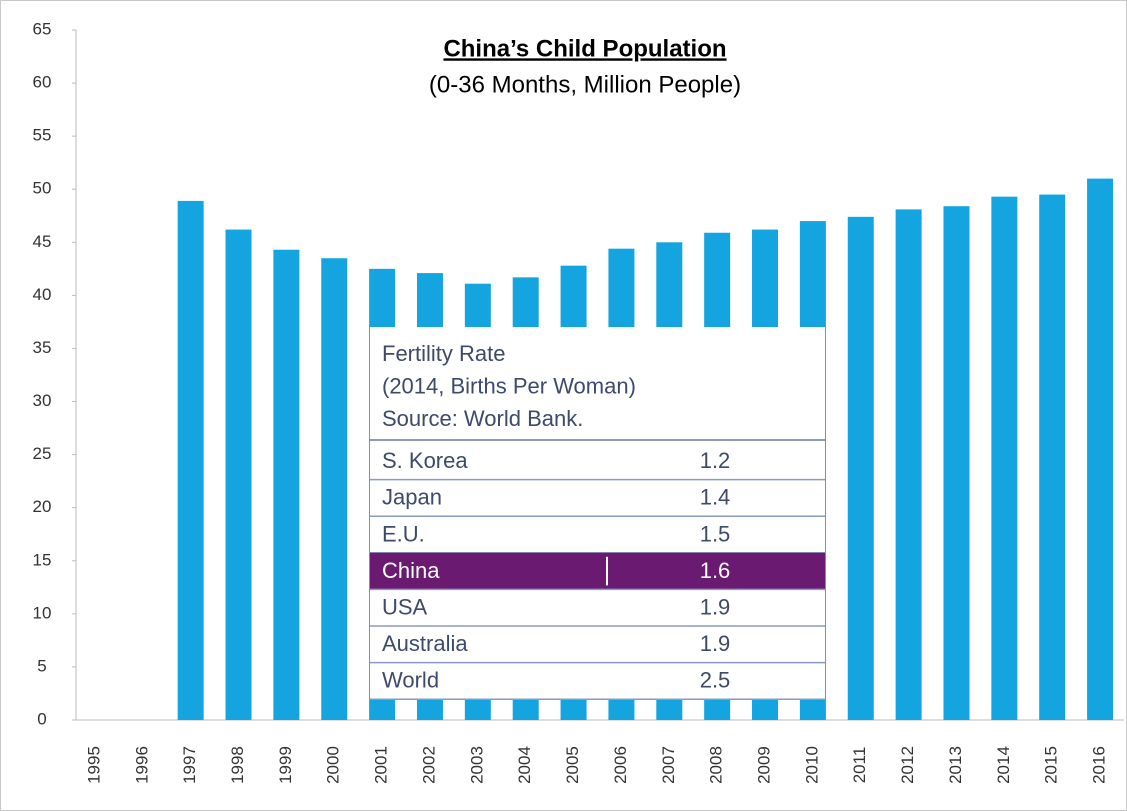  What do you see at coordinates (476, 765) in the screenshot?
I see `x-tick-label: 2003` at bounding box center [476, 765].